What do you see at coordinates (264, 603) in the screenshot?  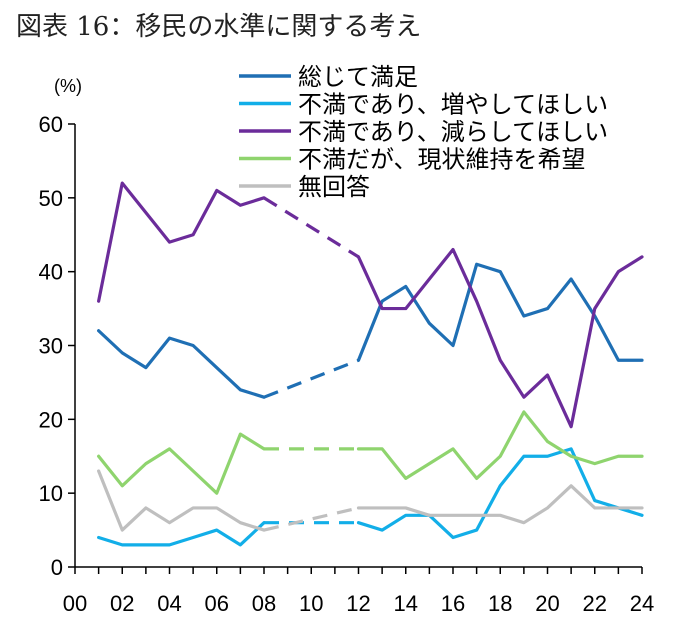 I see `x-tick-label: 08` at bounding box center [264, 603].